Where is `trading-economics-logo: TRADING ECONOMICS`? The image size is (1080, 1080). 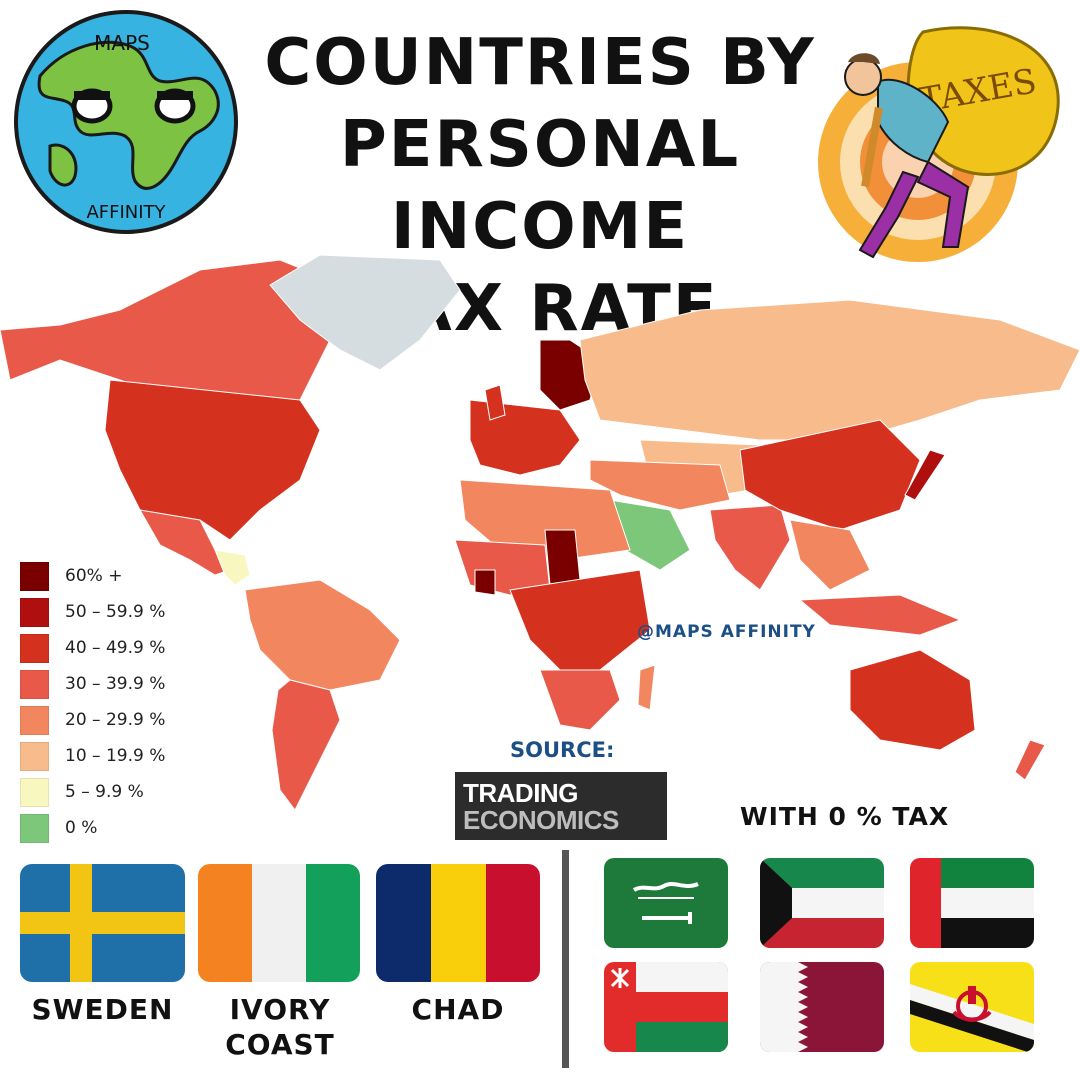
trading-economics-logo: TRADING ECONOMICS is located at coordinates (561, 806).